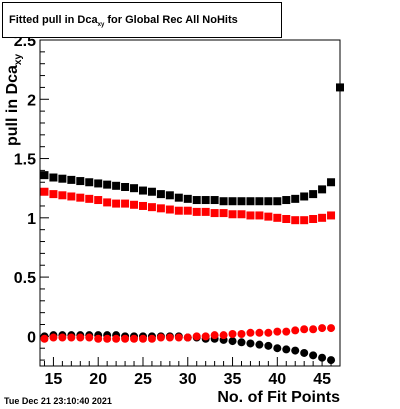 The height and width of the screenshot is (409, 400). What do you see at coordinates (340, 87) in the screenshot?
I see `data-point-outlier` at bounding box center [340, 87].